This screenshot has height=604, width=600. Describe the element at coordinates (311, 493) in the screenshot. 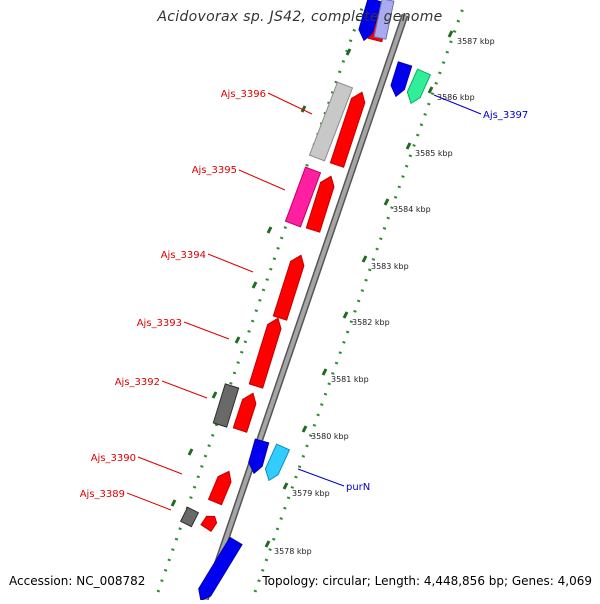

I see `kbp-tick-label: 3579 kbp` at that location.